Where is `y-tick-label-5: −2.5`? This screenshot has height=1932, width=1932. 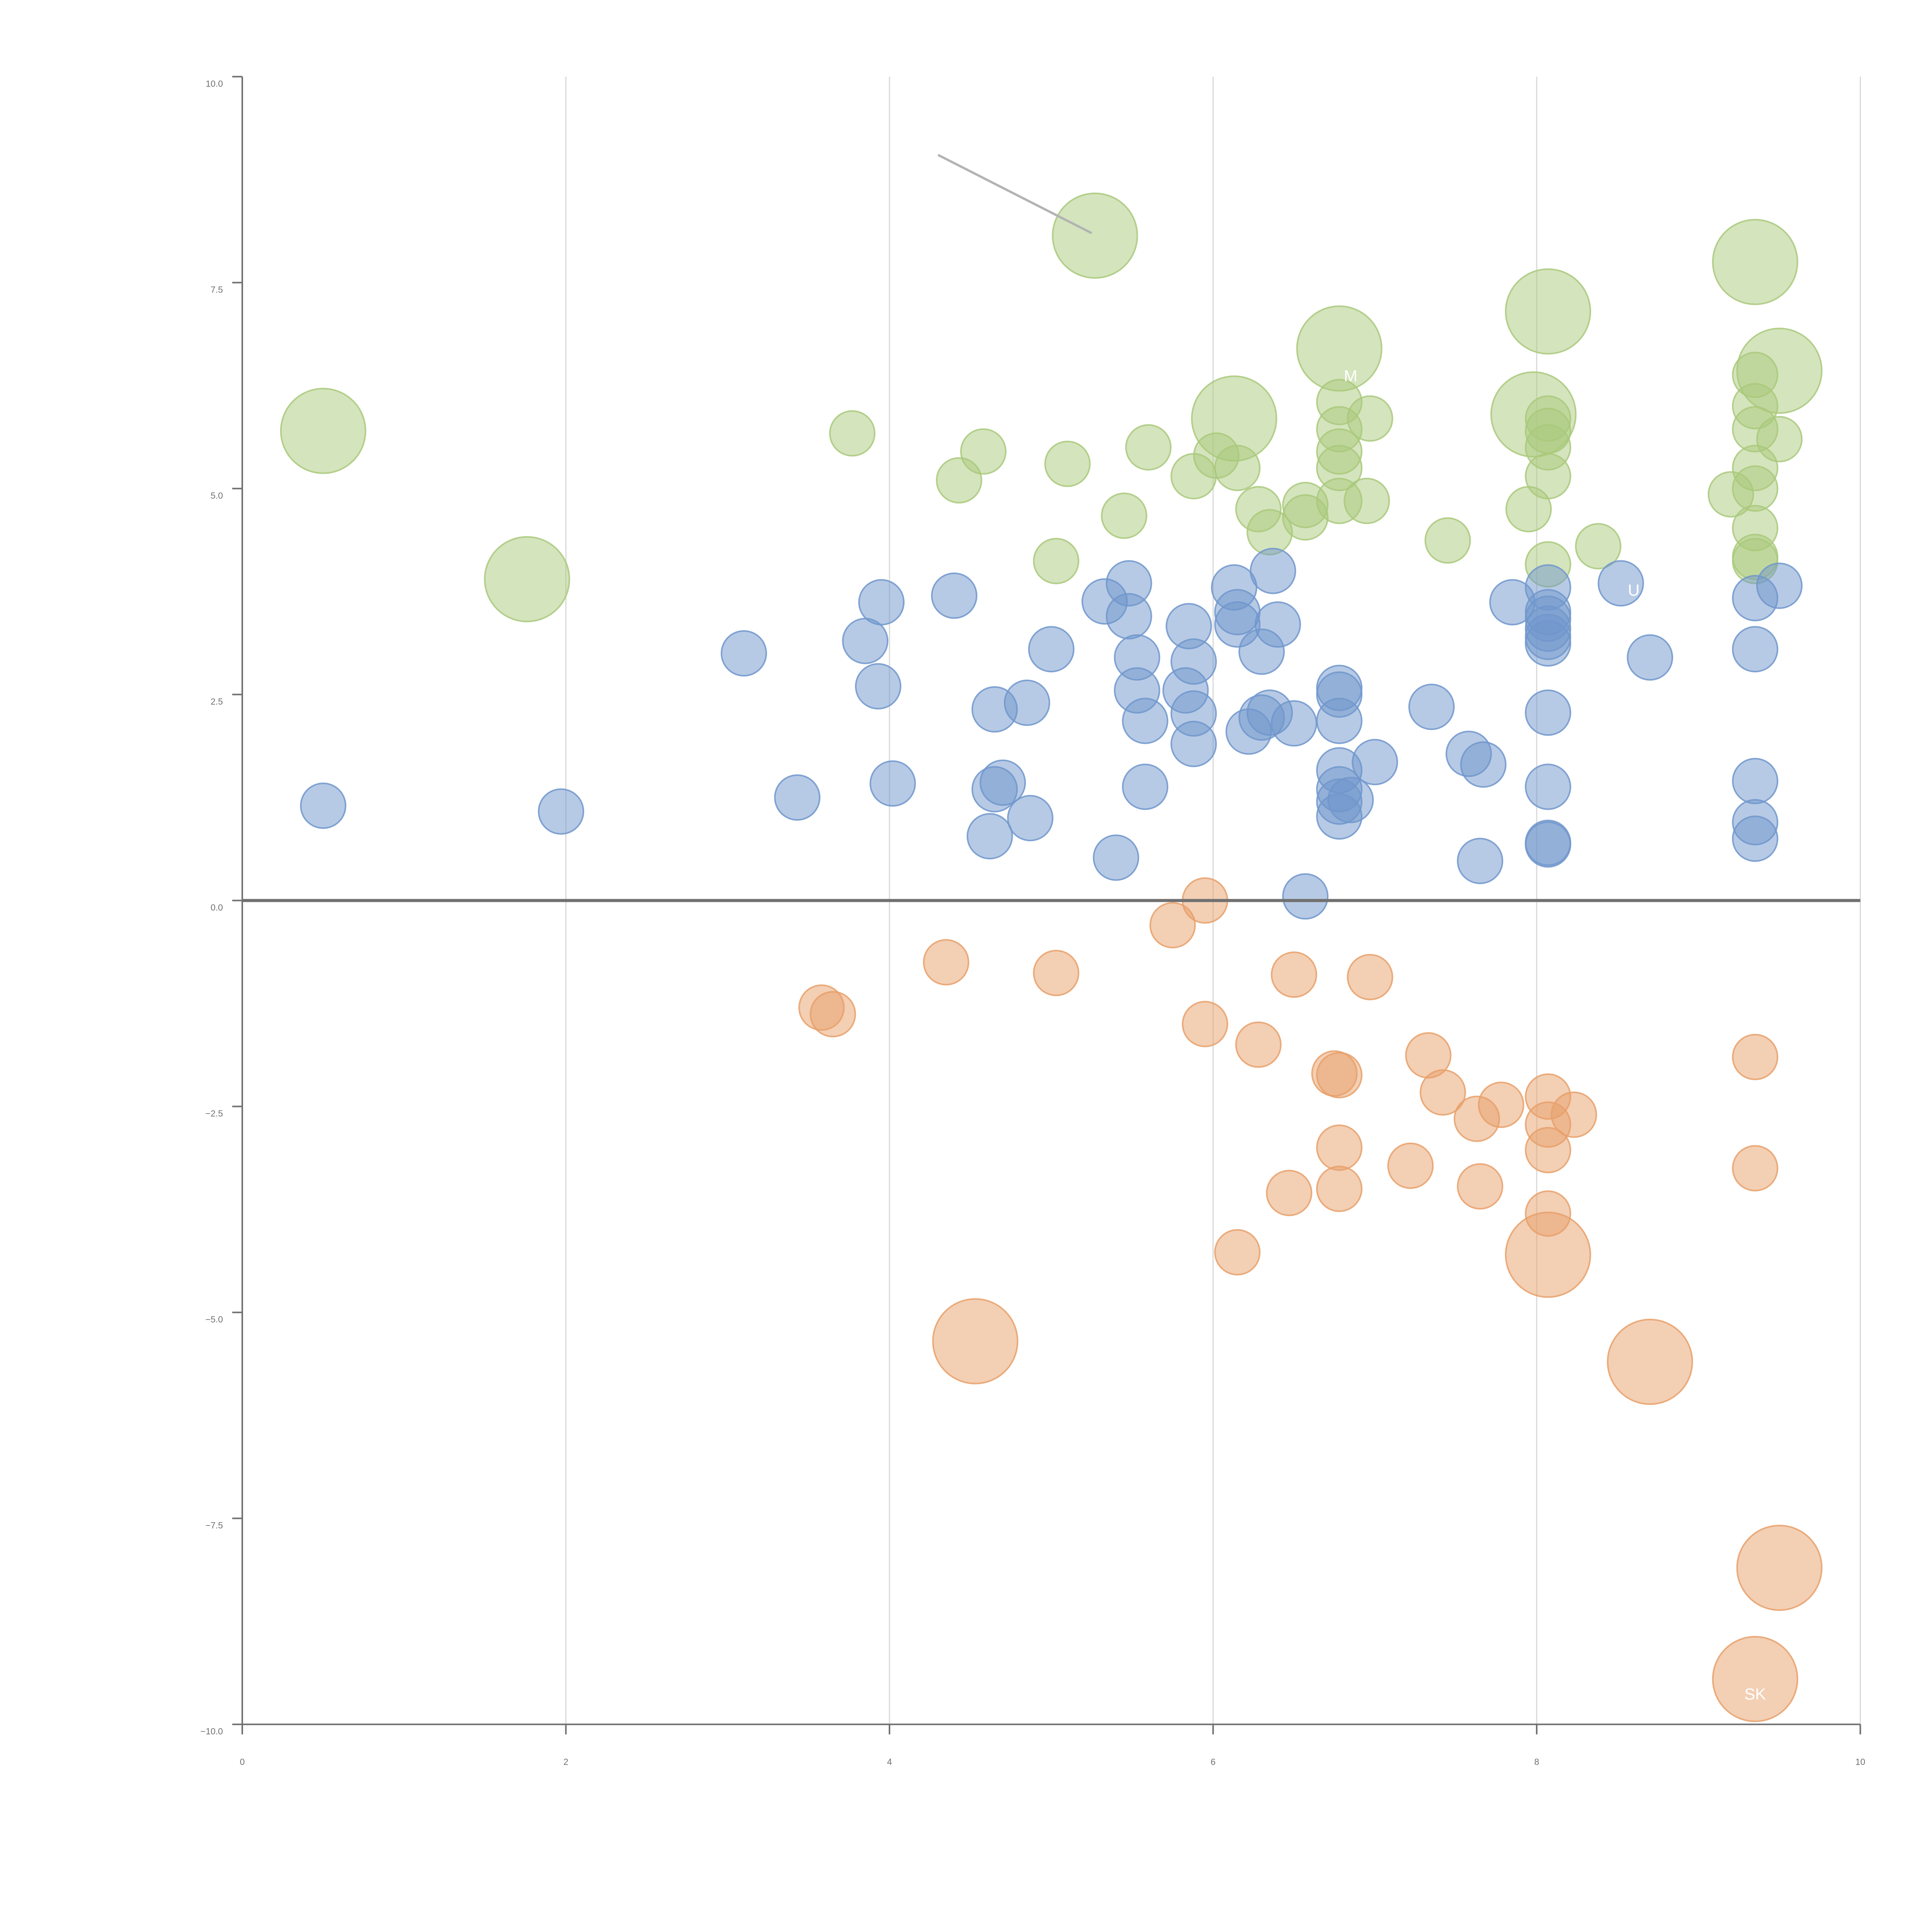
y-tick-label-5: −2.5 is located at coordinates (214, 1113).